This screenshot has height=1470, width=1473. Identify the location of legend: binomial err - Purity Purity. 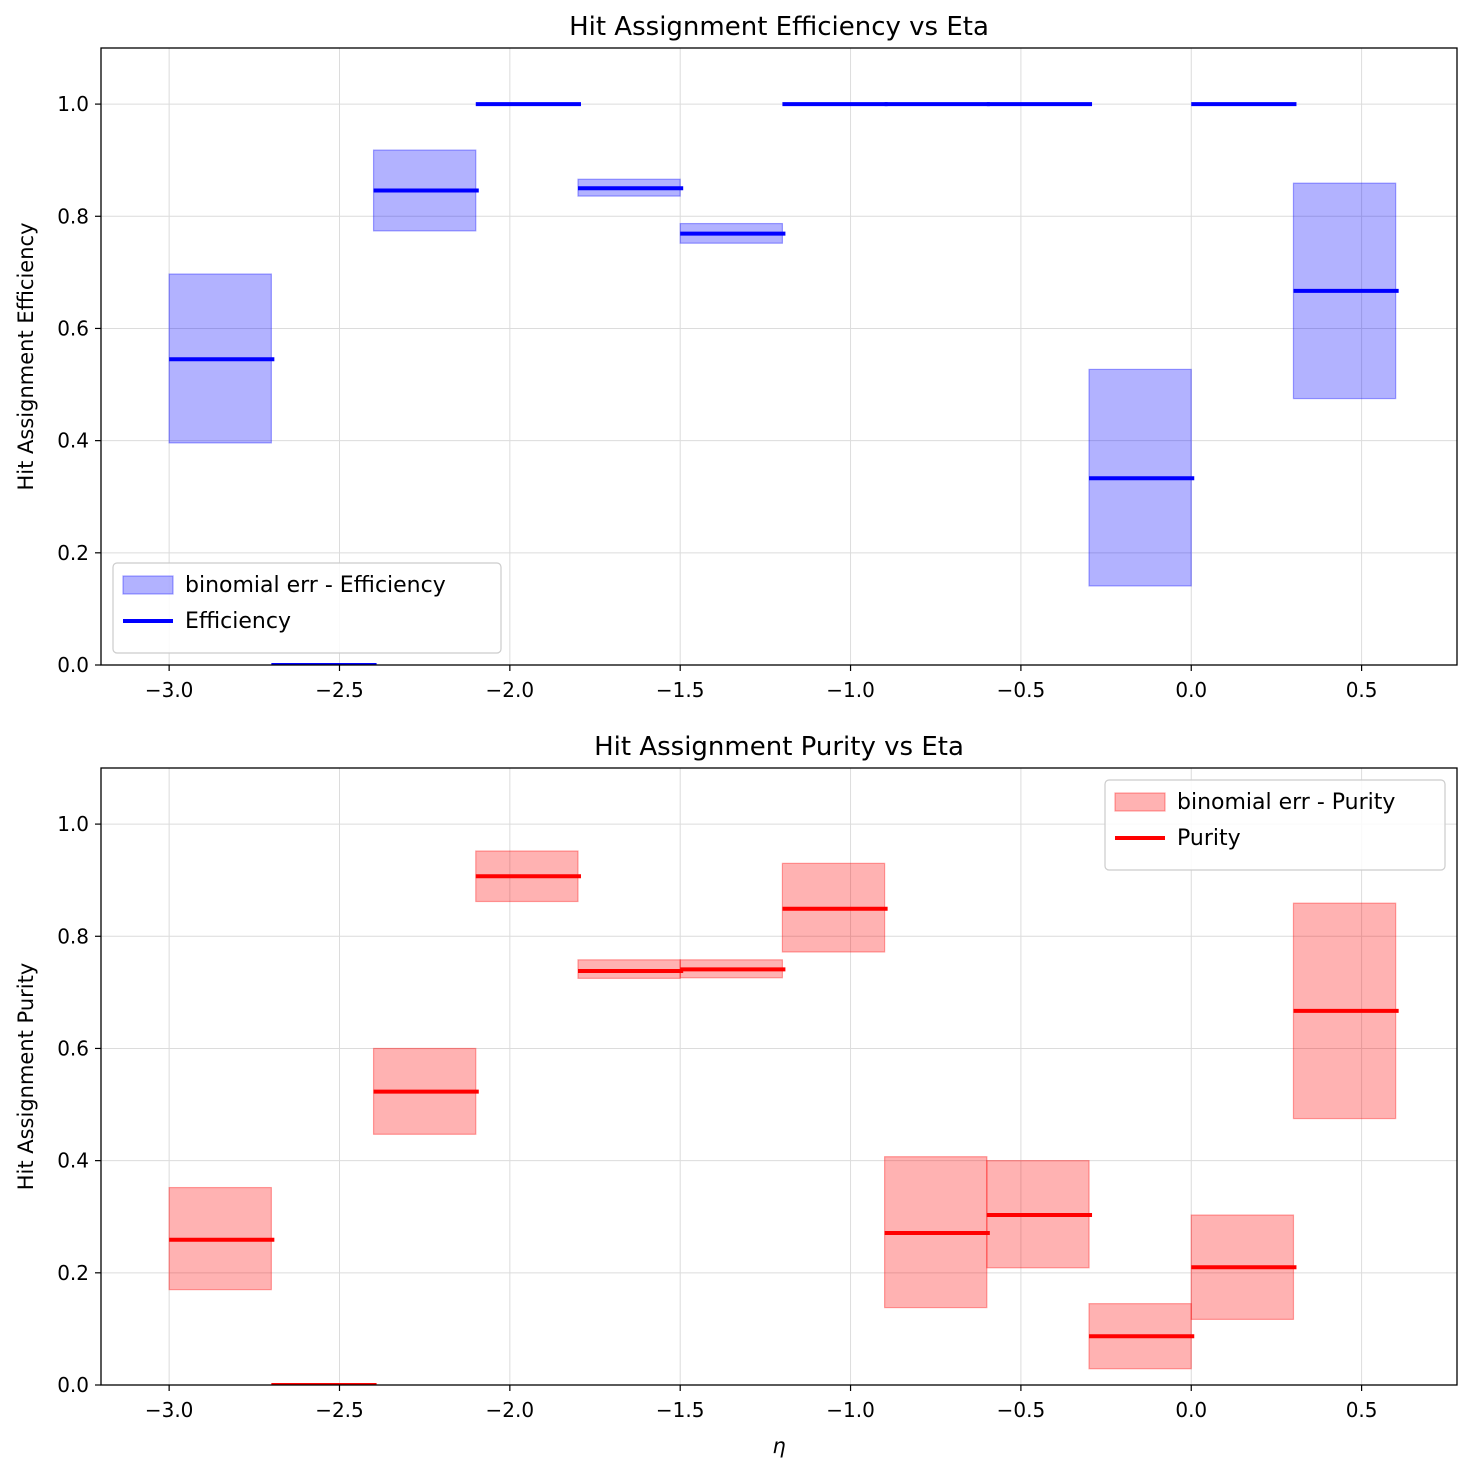
(1275, 825).